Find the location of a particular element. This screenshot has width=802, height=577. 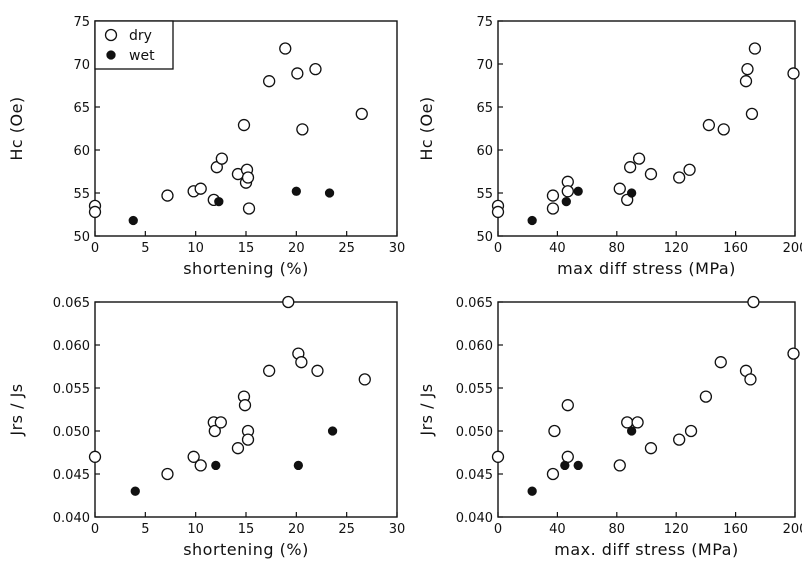

y-axis-title: Hc (Oe) is located at coordinates (16, 128).